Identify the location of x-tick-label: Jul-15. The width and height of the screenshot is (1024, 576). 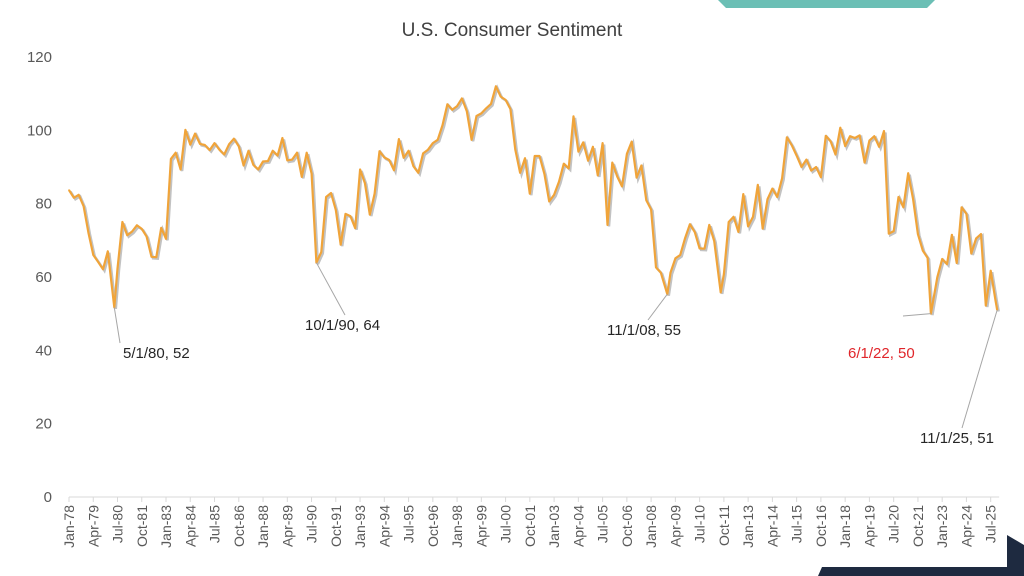
(797, 524).